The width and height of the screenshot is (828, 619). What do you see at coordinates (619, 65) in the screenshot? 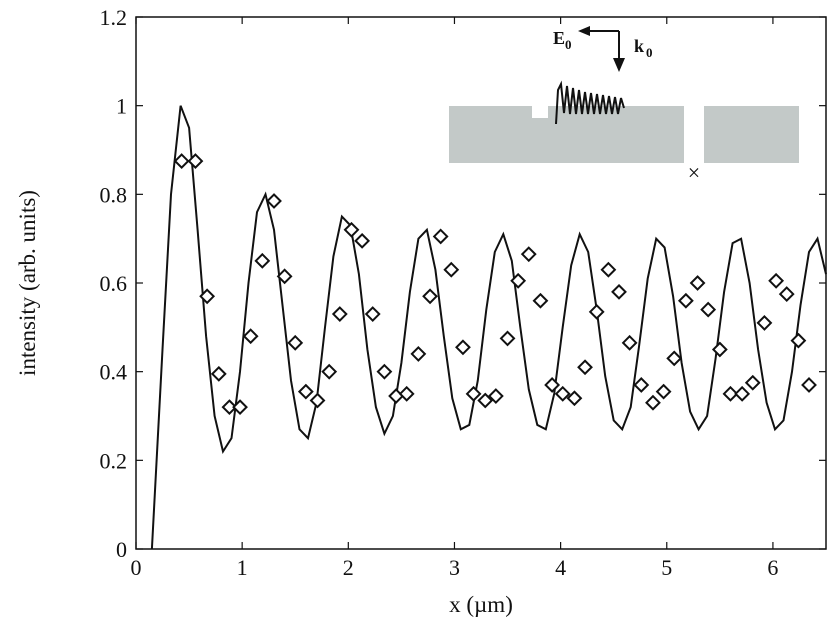
I see `k-vector-arrowhead` at bounding box center [619, 65].